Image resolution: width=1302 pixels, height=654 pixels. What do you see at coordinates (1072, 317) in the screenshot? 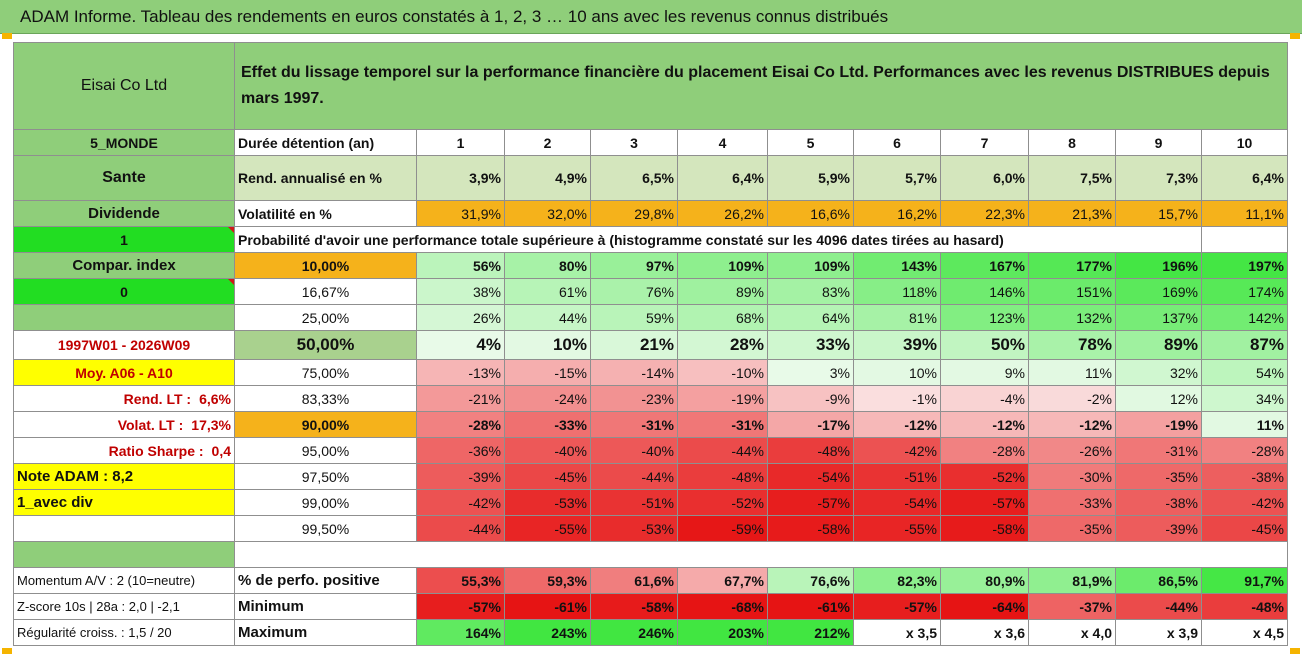
I see `probability-value: 132%` at bounding box center [1072, 317].